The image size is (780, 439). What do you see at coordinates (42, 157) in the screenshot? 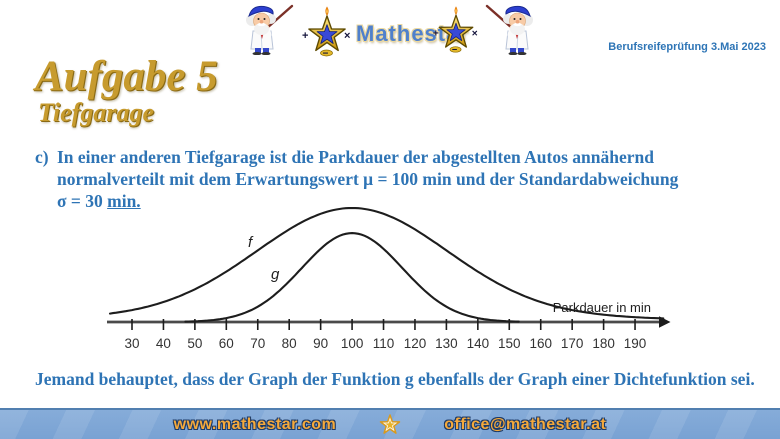
I see `problem-item-label: c)` at bounding box center [42, 157].